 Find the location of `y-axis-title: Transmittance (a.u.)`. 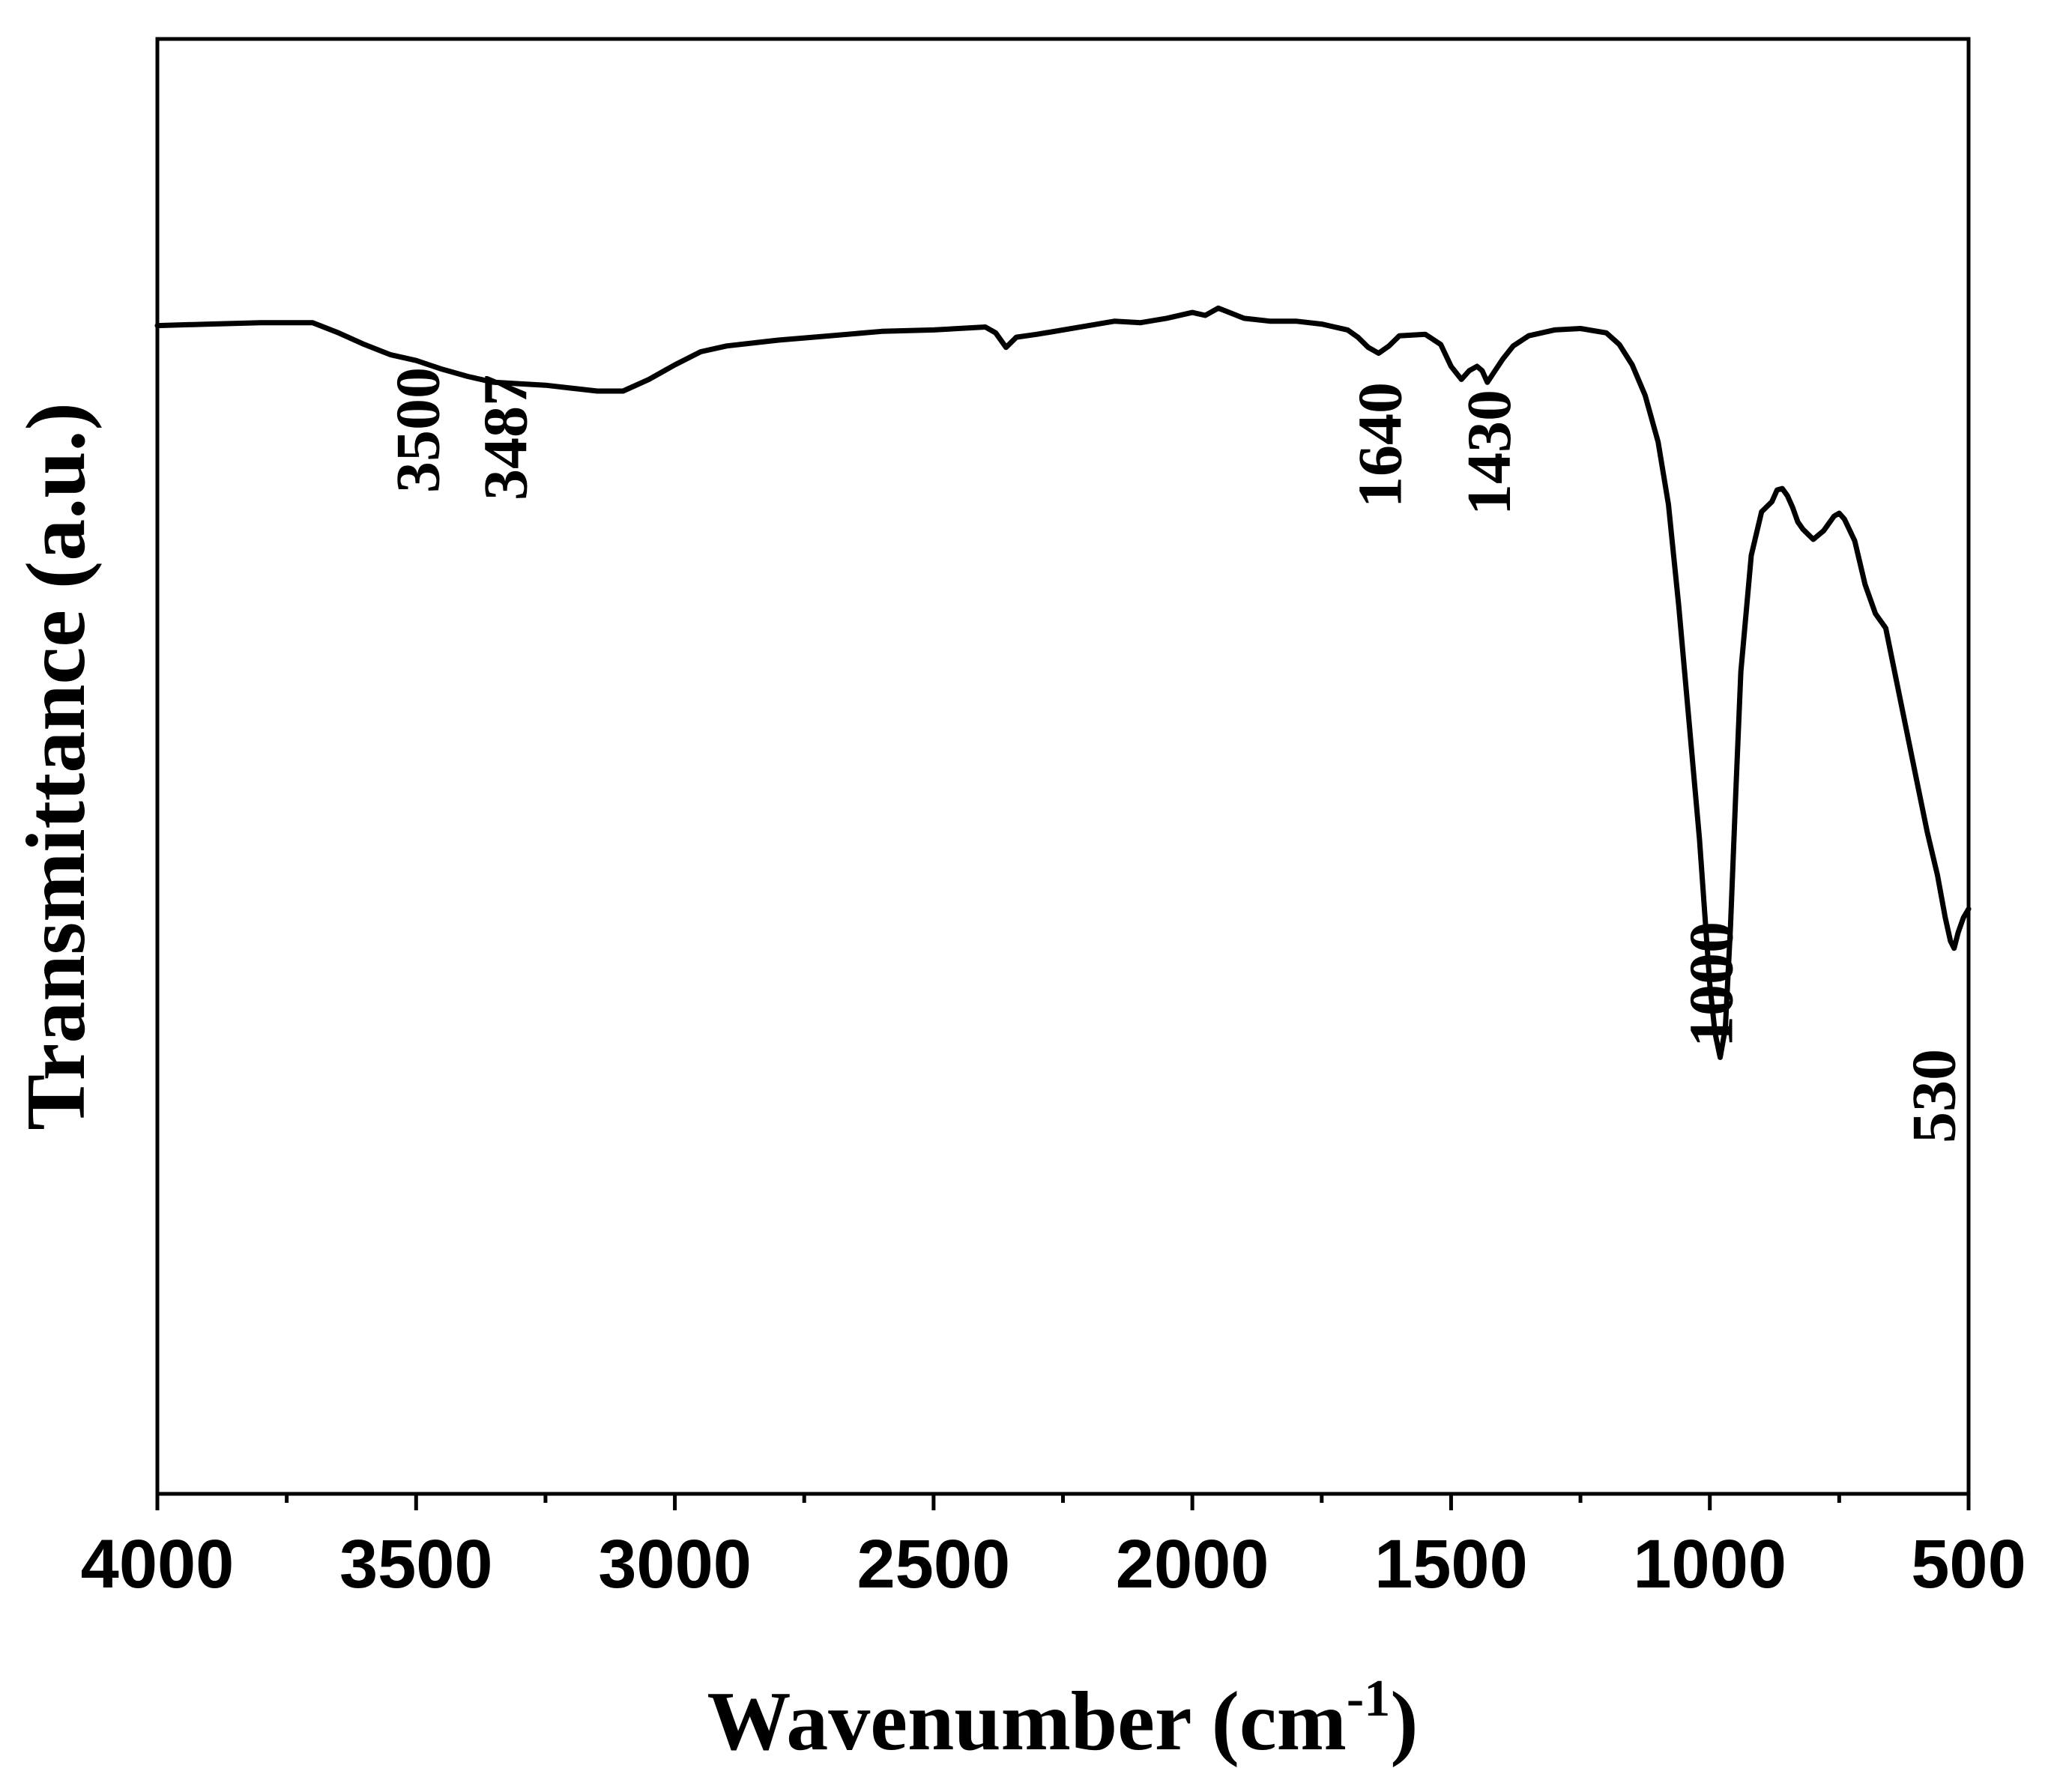

y-axis-title: Transmittance (a.u.) is located at coordinates (56, 766).